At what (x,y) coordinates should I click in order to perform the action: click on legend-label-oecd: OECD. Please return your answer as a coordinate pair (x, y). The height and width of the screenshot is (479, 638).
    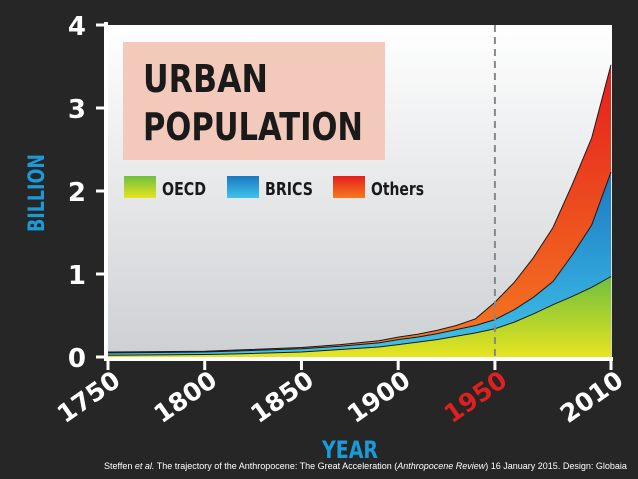
    Looking at the image, I should click on (184, 189).